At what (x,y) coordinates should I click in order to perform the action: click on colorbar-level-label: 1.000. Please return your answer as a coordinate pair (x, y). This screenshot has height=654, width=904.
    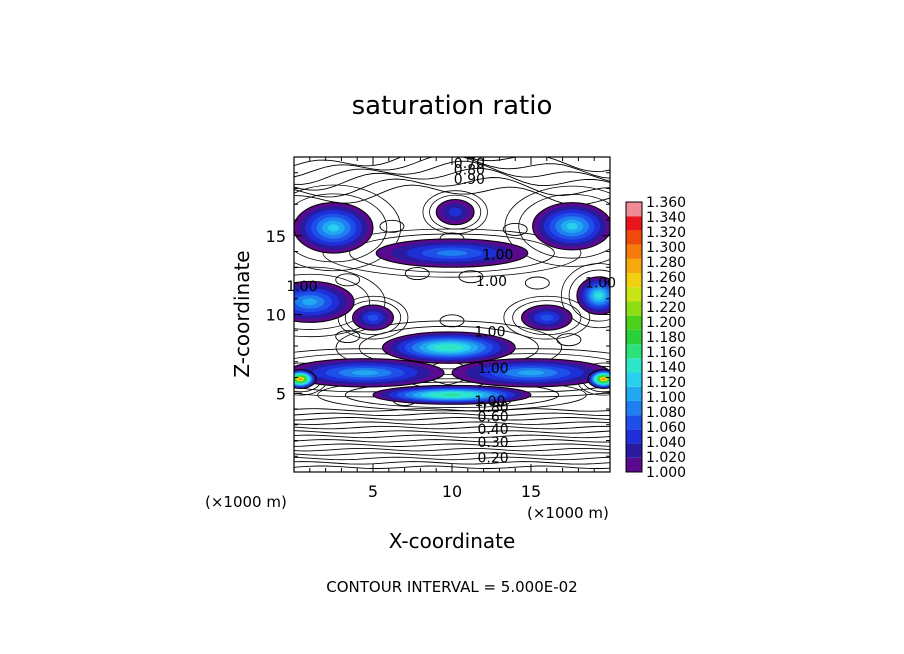
    Looking at the image, I should click on (666, 473).